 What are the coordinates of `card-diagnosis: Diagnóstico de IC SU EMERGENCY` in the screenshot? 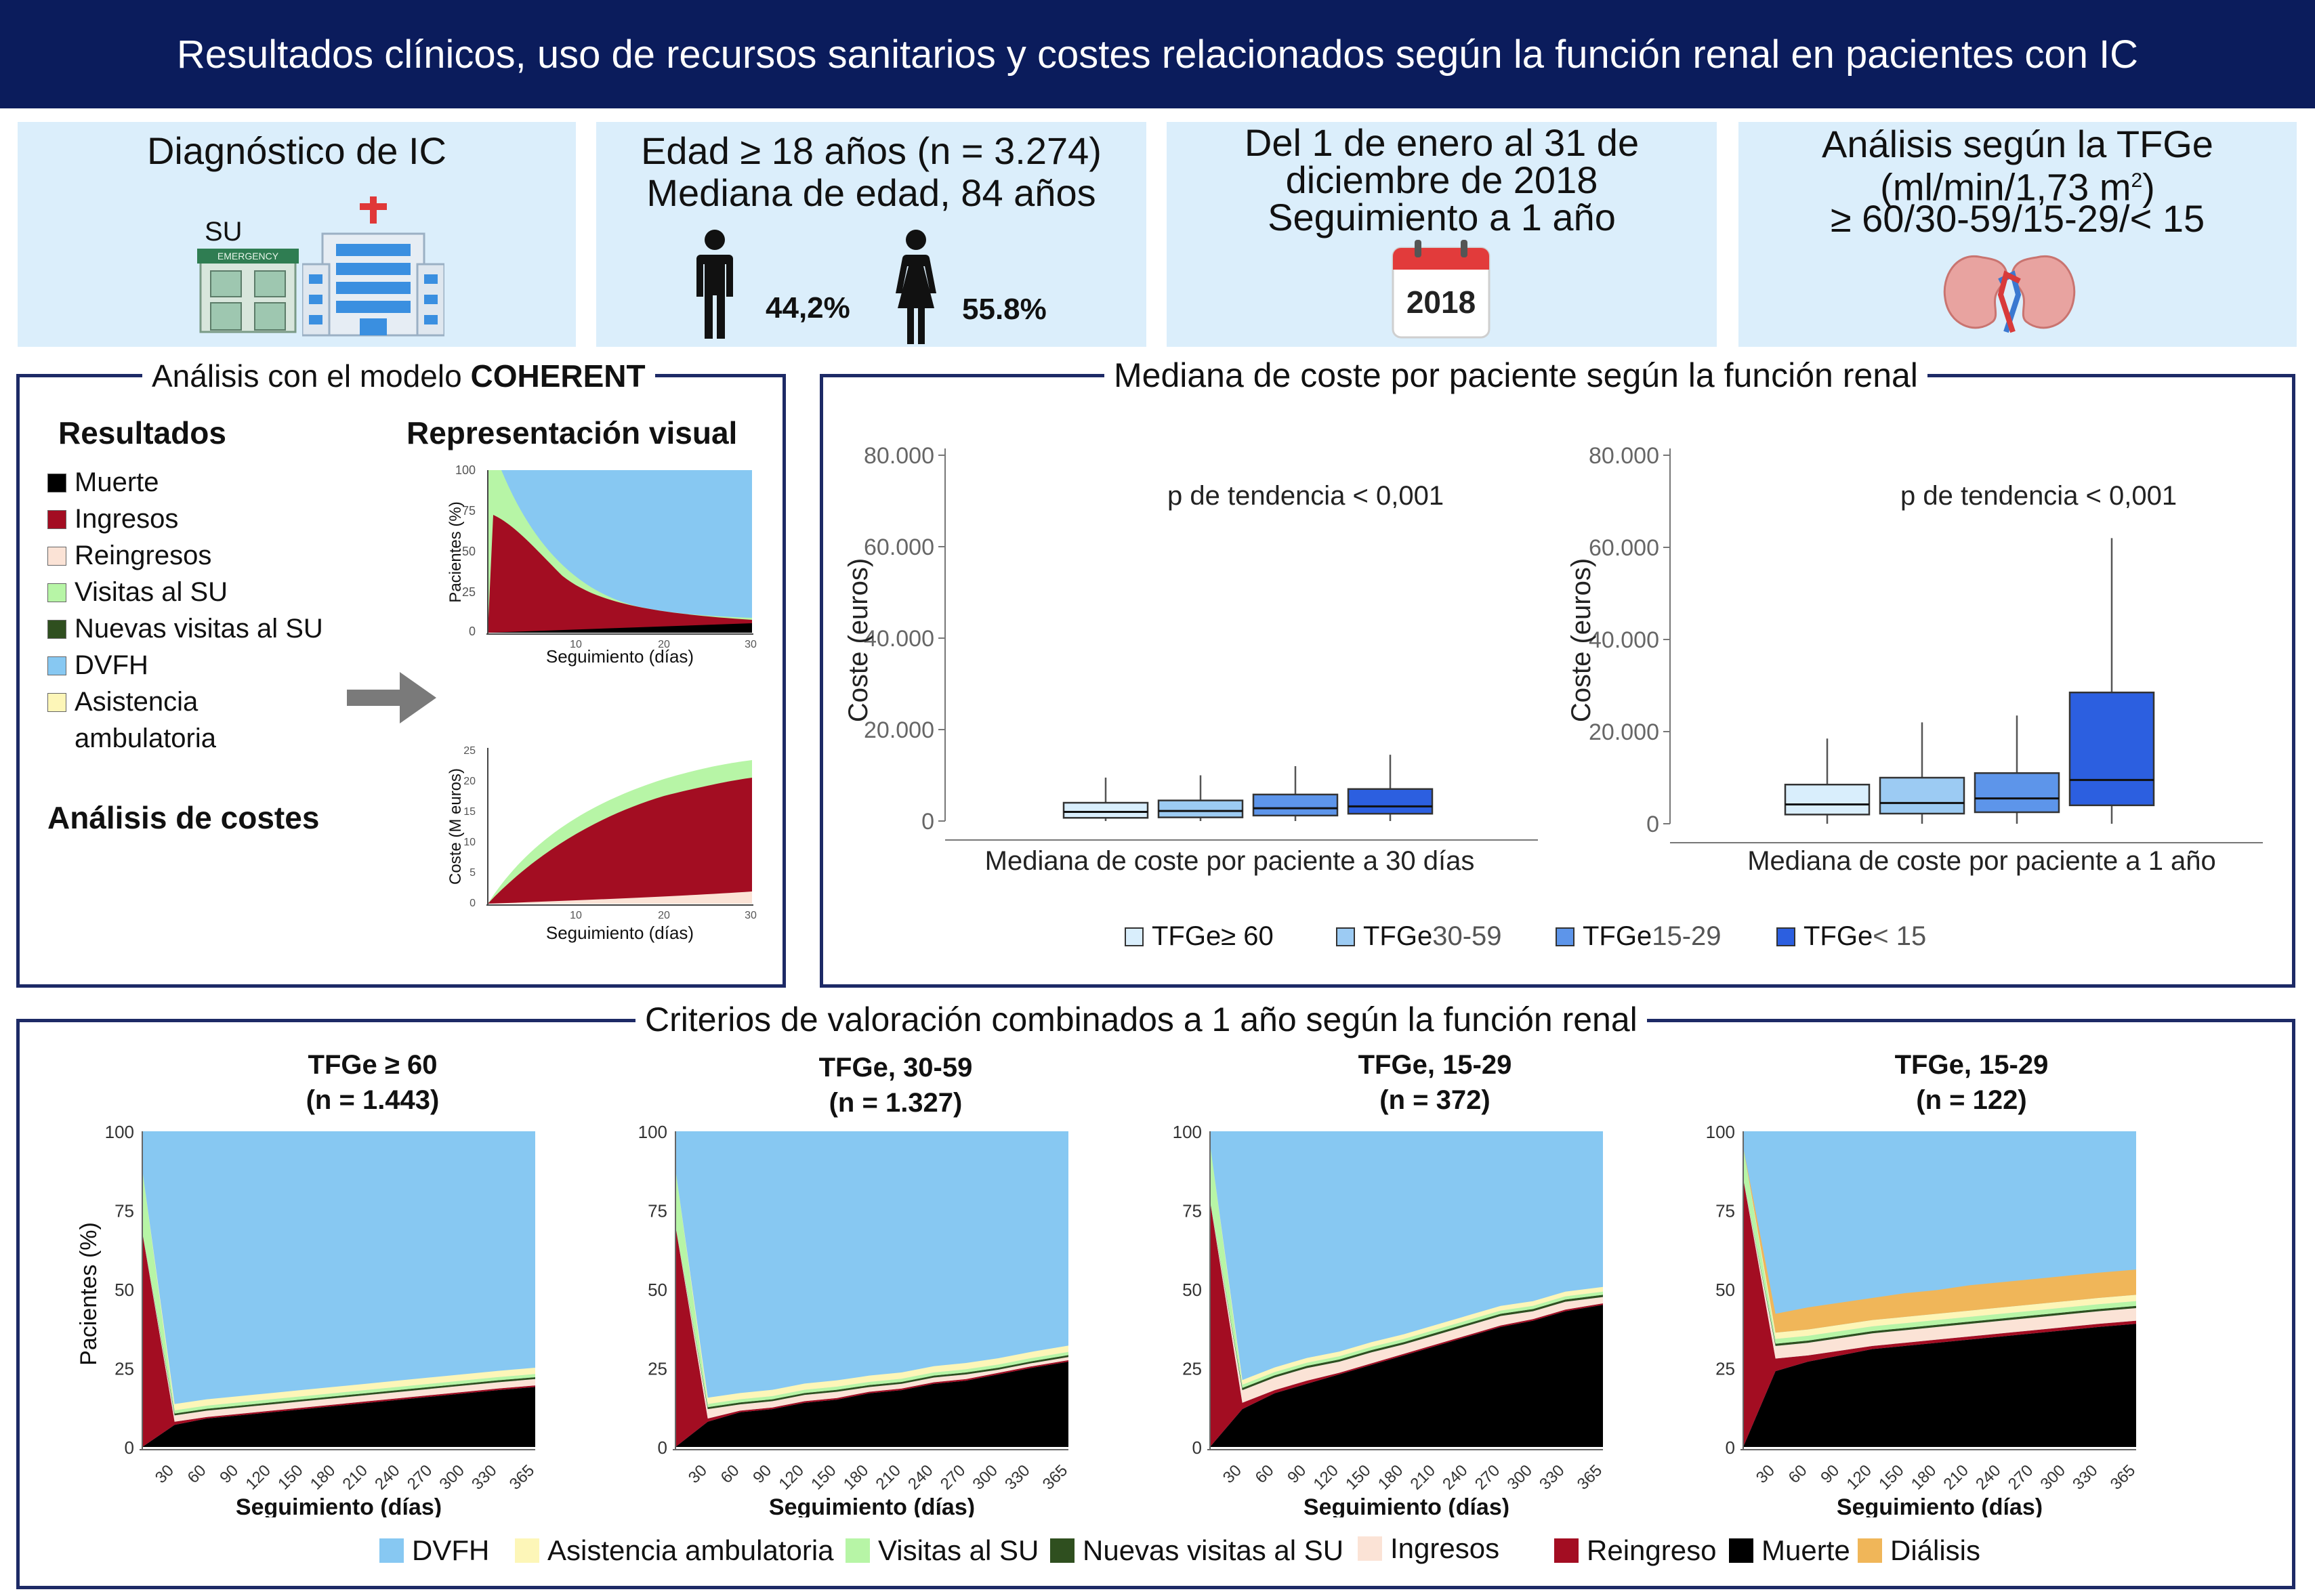 It's located at (297, 234).